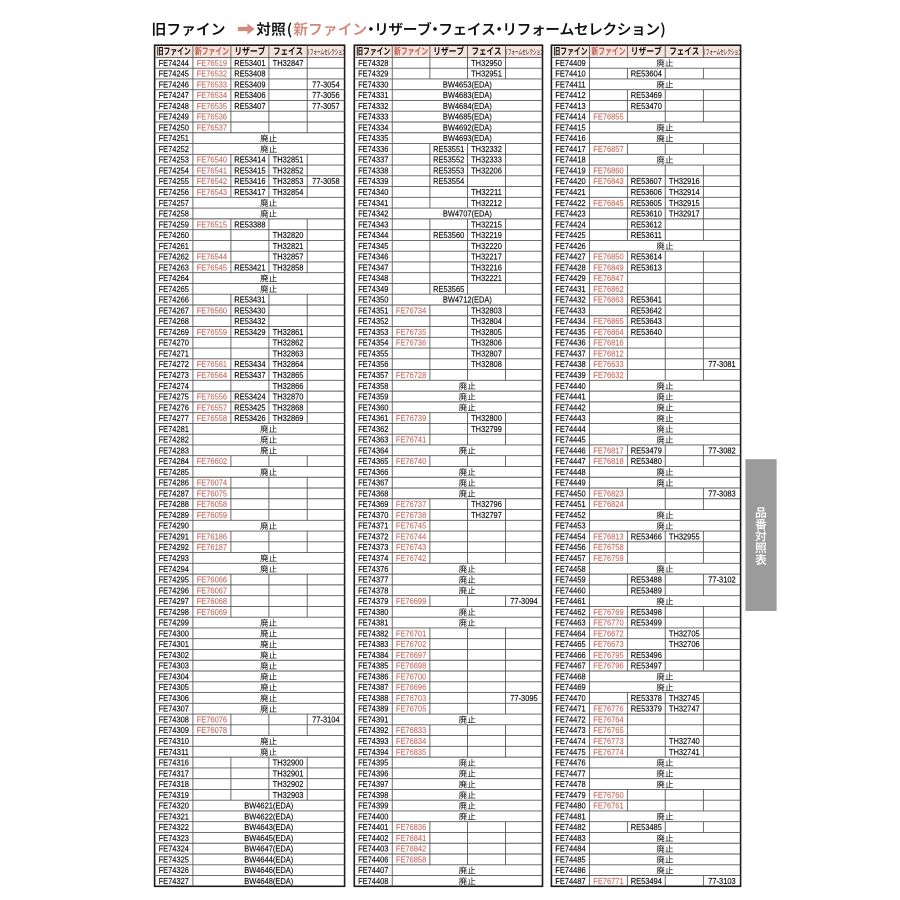  Describe the element at coordinates (212, 483) in the screenshot. I see `svg-text: FE76074` at that location.